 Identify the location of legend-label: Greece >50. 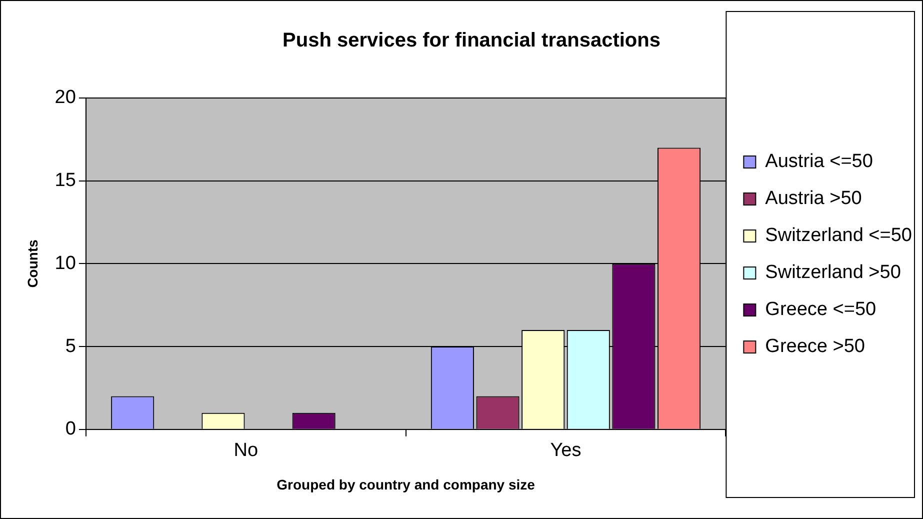
(815, 347).